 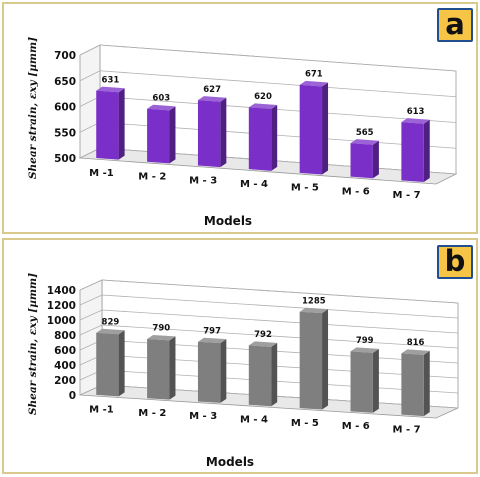 I want to click on data-label: 1285, so click(x=314, y=301).